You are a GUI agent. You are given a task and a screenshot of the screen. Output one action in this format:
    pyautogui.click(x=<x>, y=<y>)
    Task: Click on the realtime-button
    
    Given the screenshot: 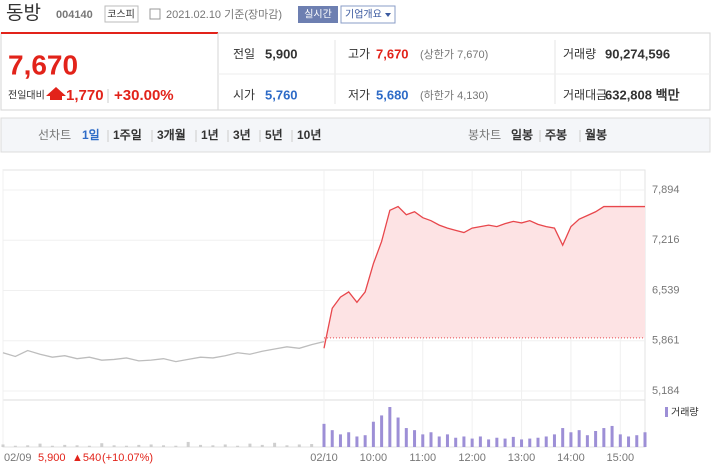 What is the action you would take?
    pyautogui.click(x=318, y=14)
    